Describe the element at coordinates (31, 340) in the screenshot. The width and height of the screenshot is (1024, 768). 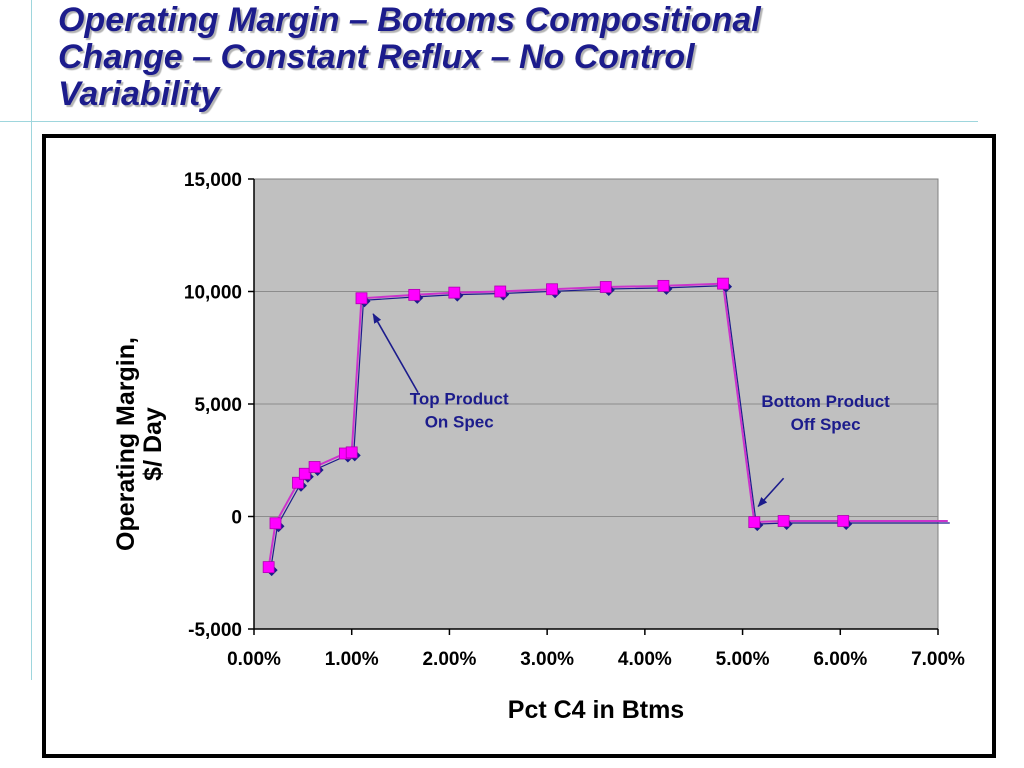
I see `left-rule` at that location.